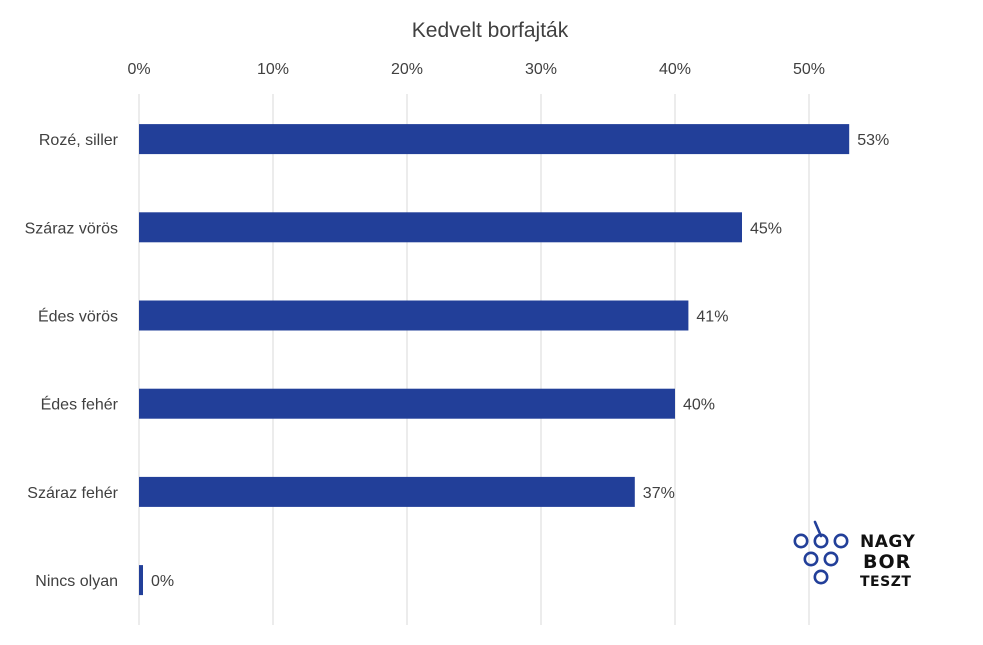 This screenshot has width=983, height=645. What do you see at coordinates (162, 581) in the screenshot?
I see `data-label: 0%` at bounding box center [162, 581].